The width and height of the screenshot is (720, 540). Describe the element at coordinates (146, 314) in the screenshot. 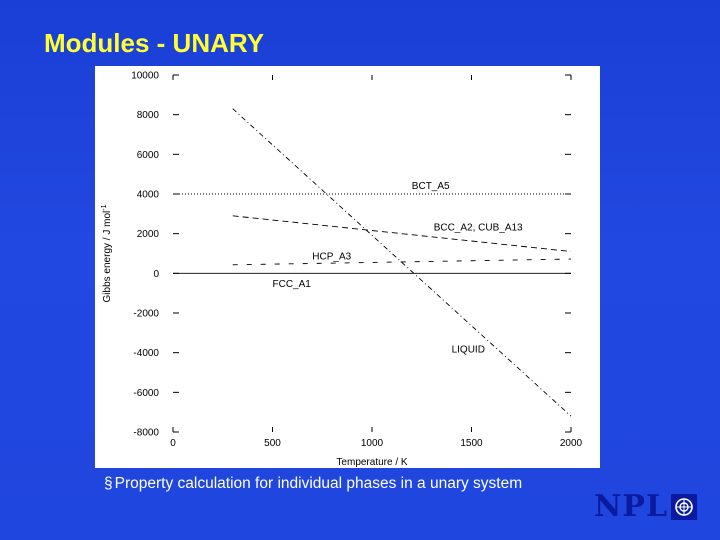

I see `y-tick-label: -2000` at that location.